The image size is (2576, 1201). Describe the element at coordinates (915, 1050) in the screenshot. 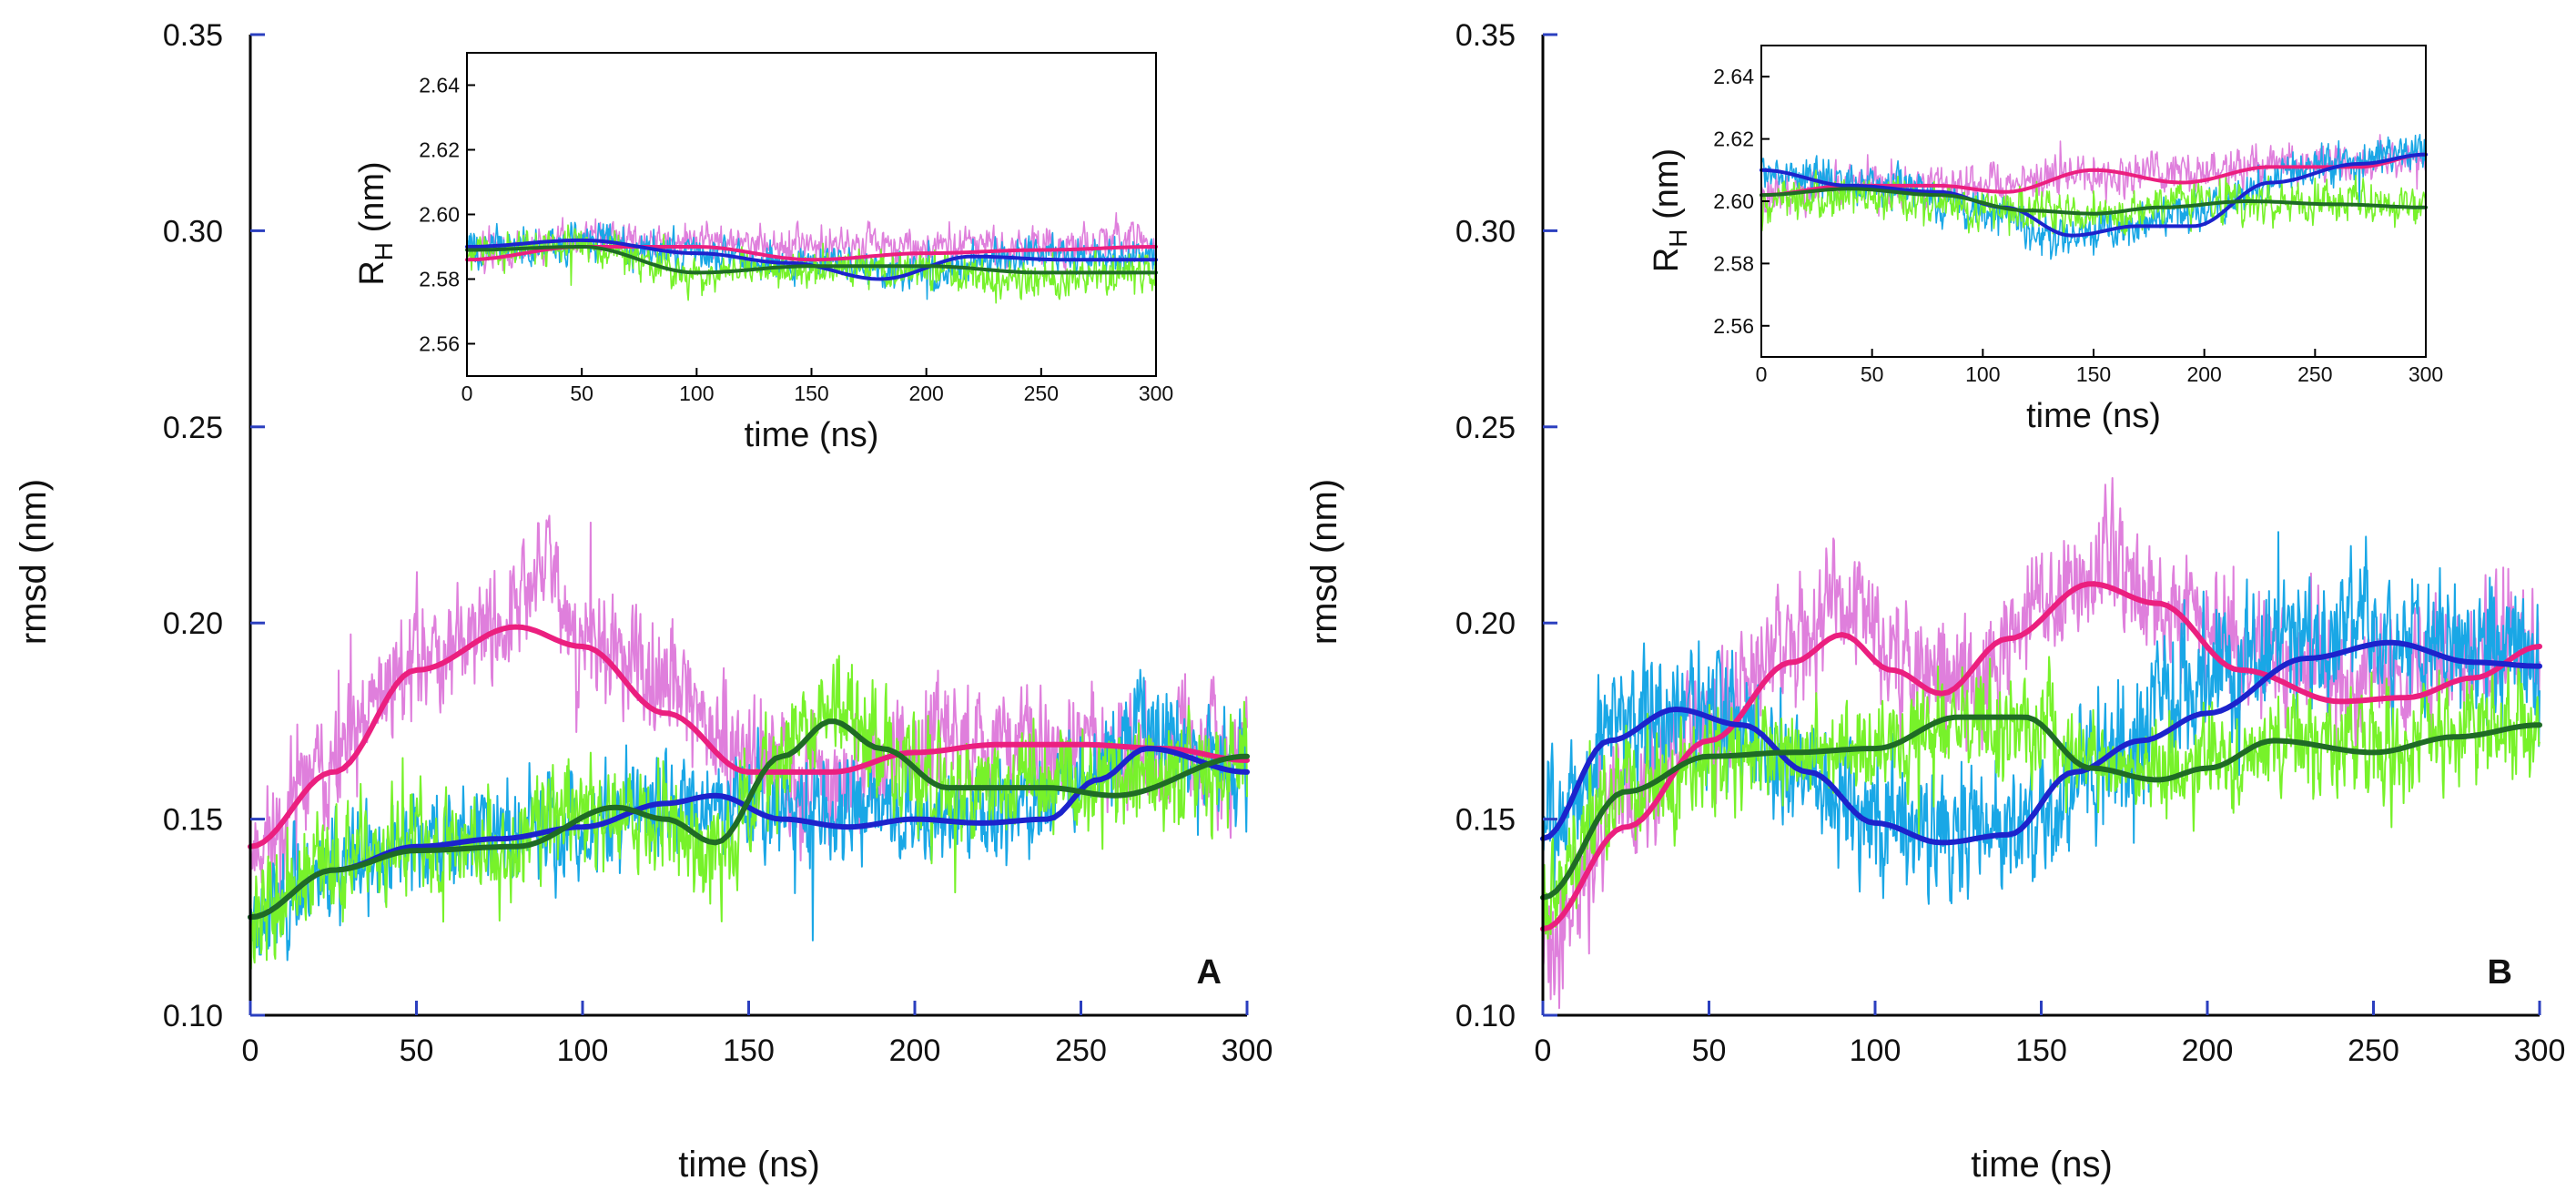

I see `panel-a-x-tick-label-200: 200` at that location.